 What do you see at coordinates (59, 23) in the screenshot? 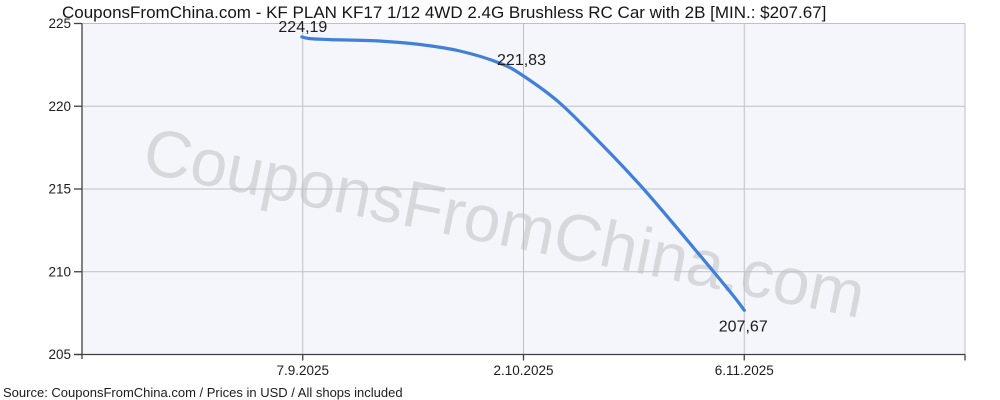
I see `y-tick-label: 225` at bounding box center [59, 23].